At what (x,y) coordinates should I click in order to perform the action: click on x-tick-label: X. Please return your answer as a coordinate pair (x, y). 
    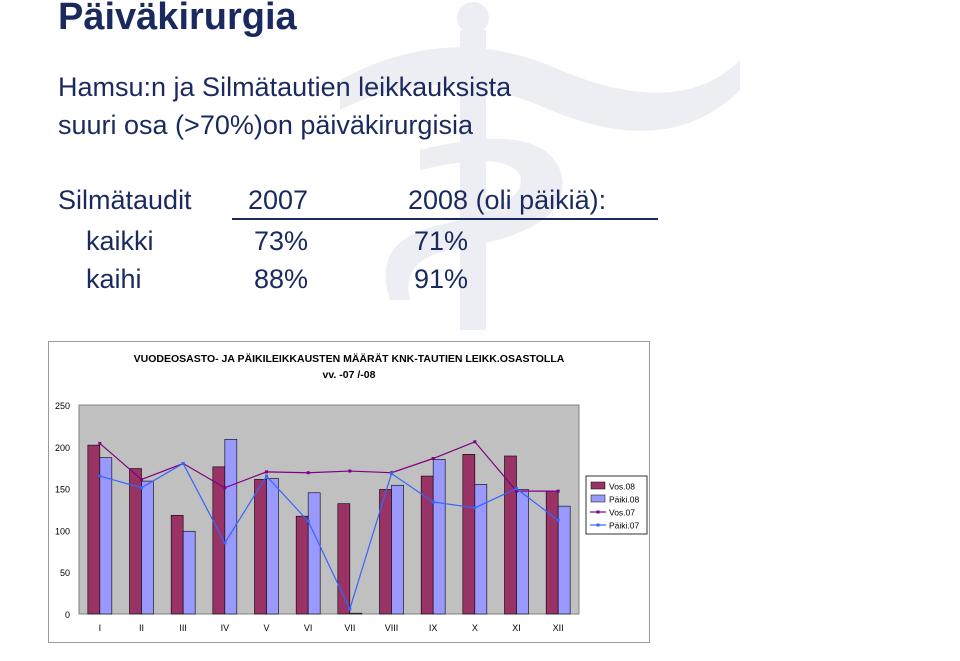
    Looking at the image, I should click on (475, 628).